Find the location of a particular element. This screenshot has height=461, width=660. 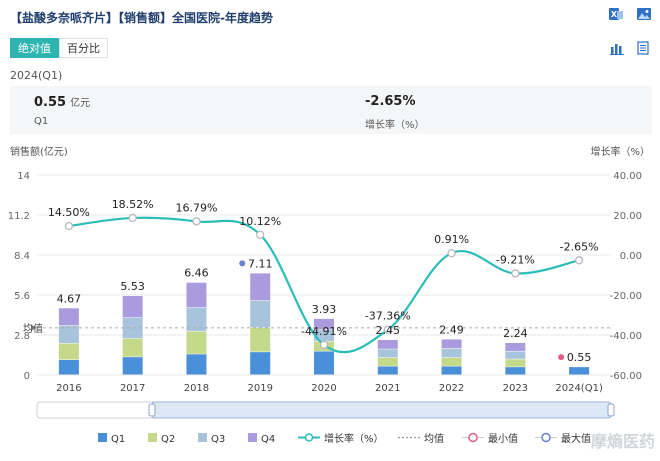

svg-text: X is located at coordinates (614, 14).